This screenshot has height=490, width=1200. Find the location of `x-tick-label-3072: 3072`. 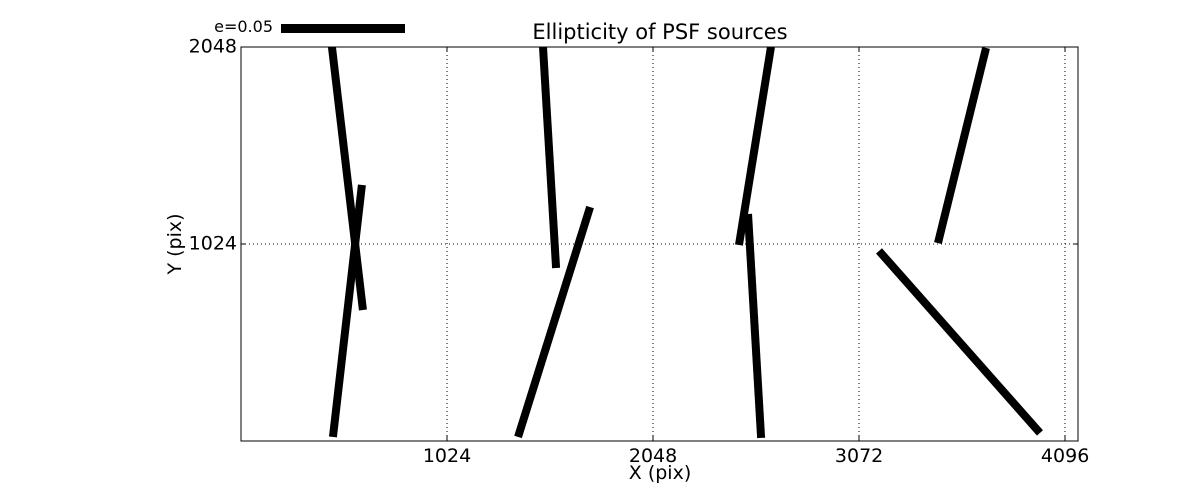

x-tick-label-3072: 3072 is located at coordinates (859, 456).